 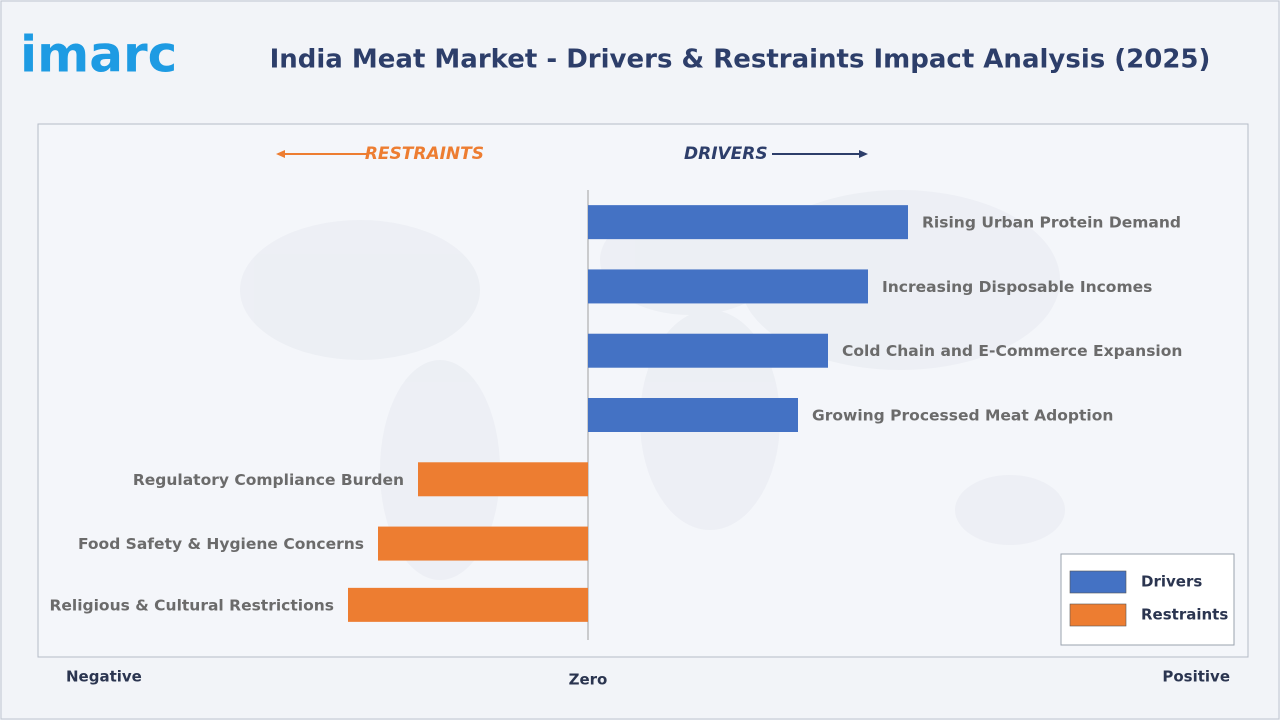 I want to click on x-tick-label: Negative, so click(x=104, y=677).